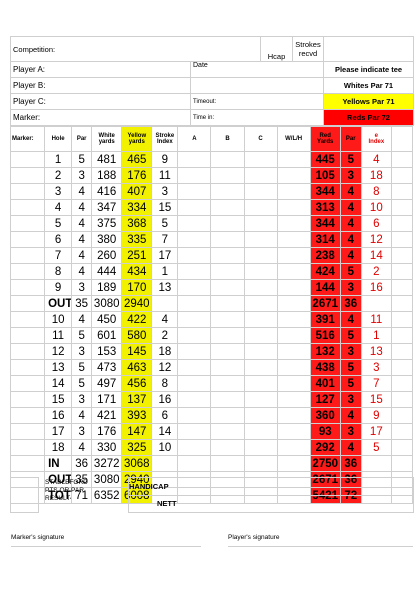 The height and width of the screenshot is (596, 420). I want to click on stableford-box, so click(24, 495).